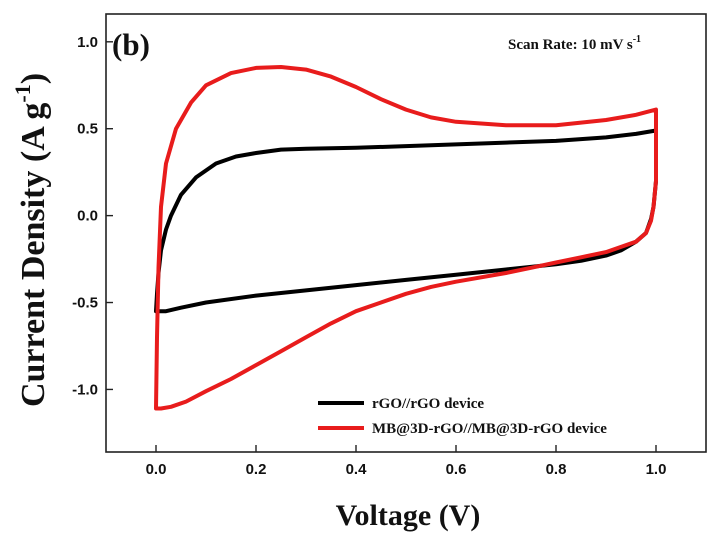 The width and height of the screenshot is (708, 538). What do you see at coordinates (489, 429) in the screenshot?
I see `legend-label-mb: MB@3D-rGO//MB@3D-rGO device` at bounding box center [489, 429].